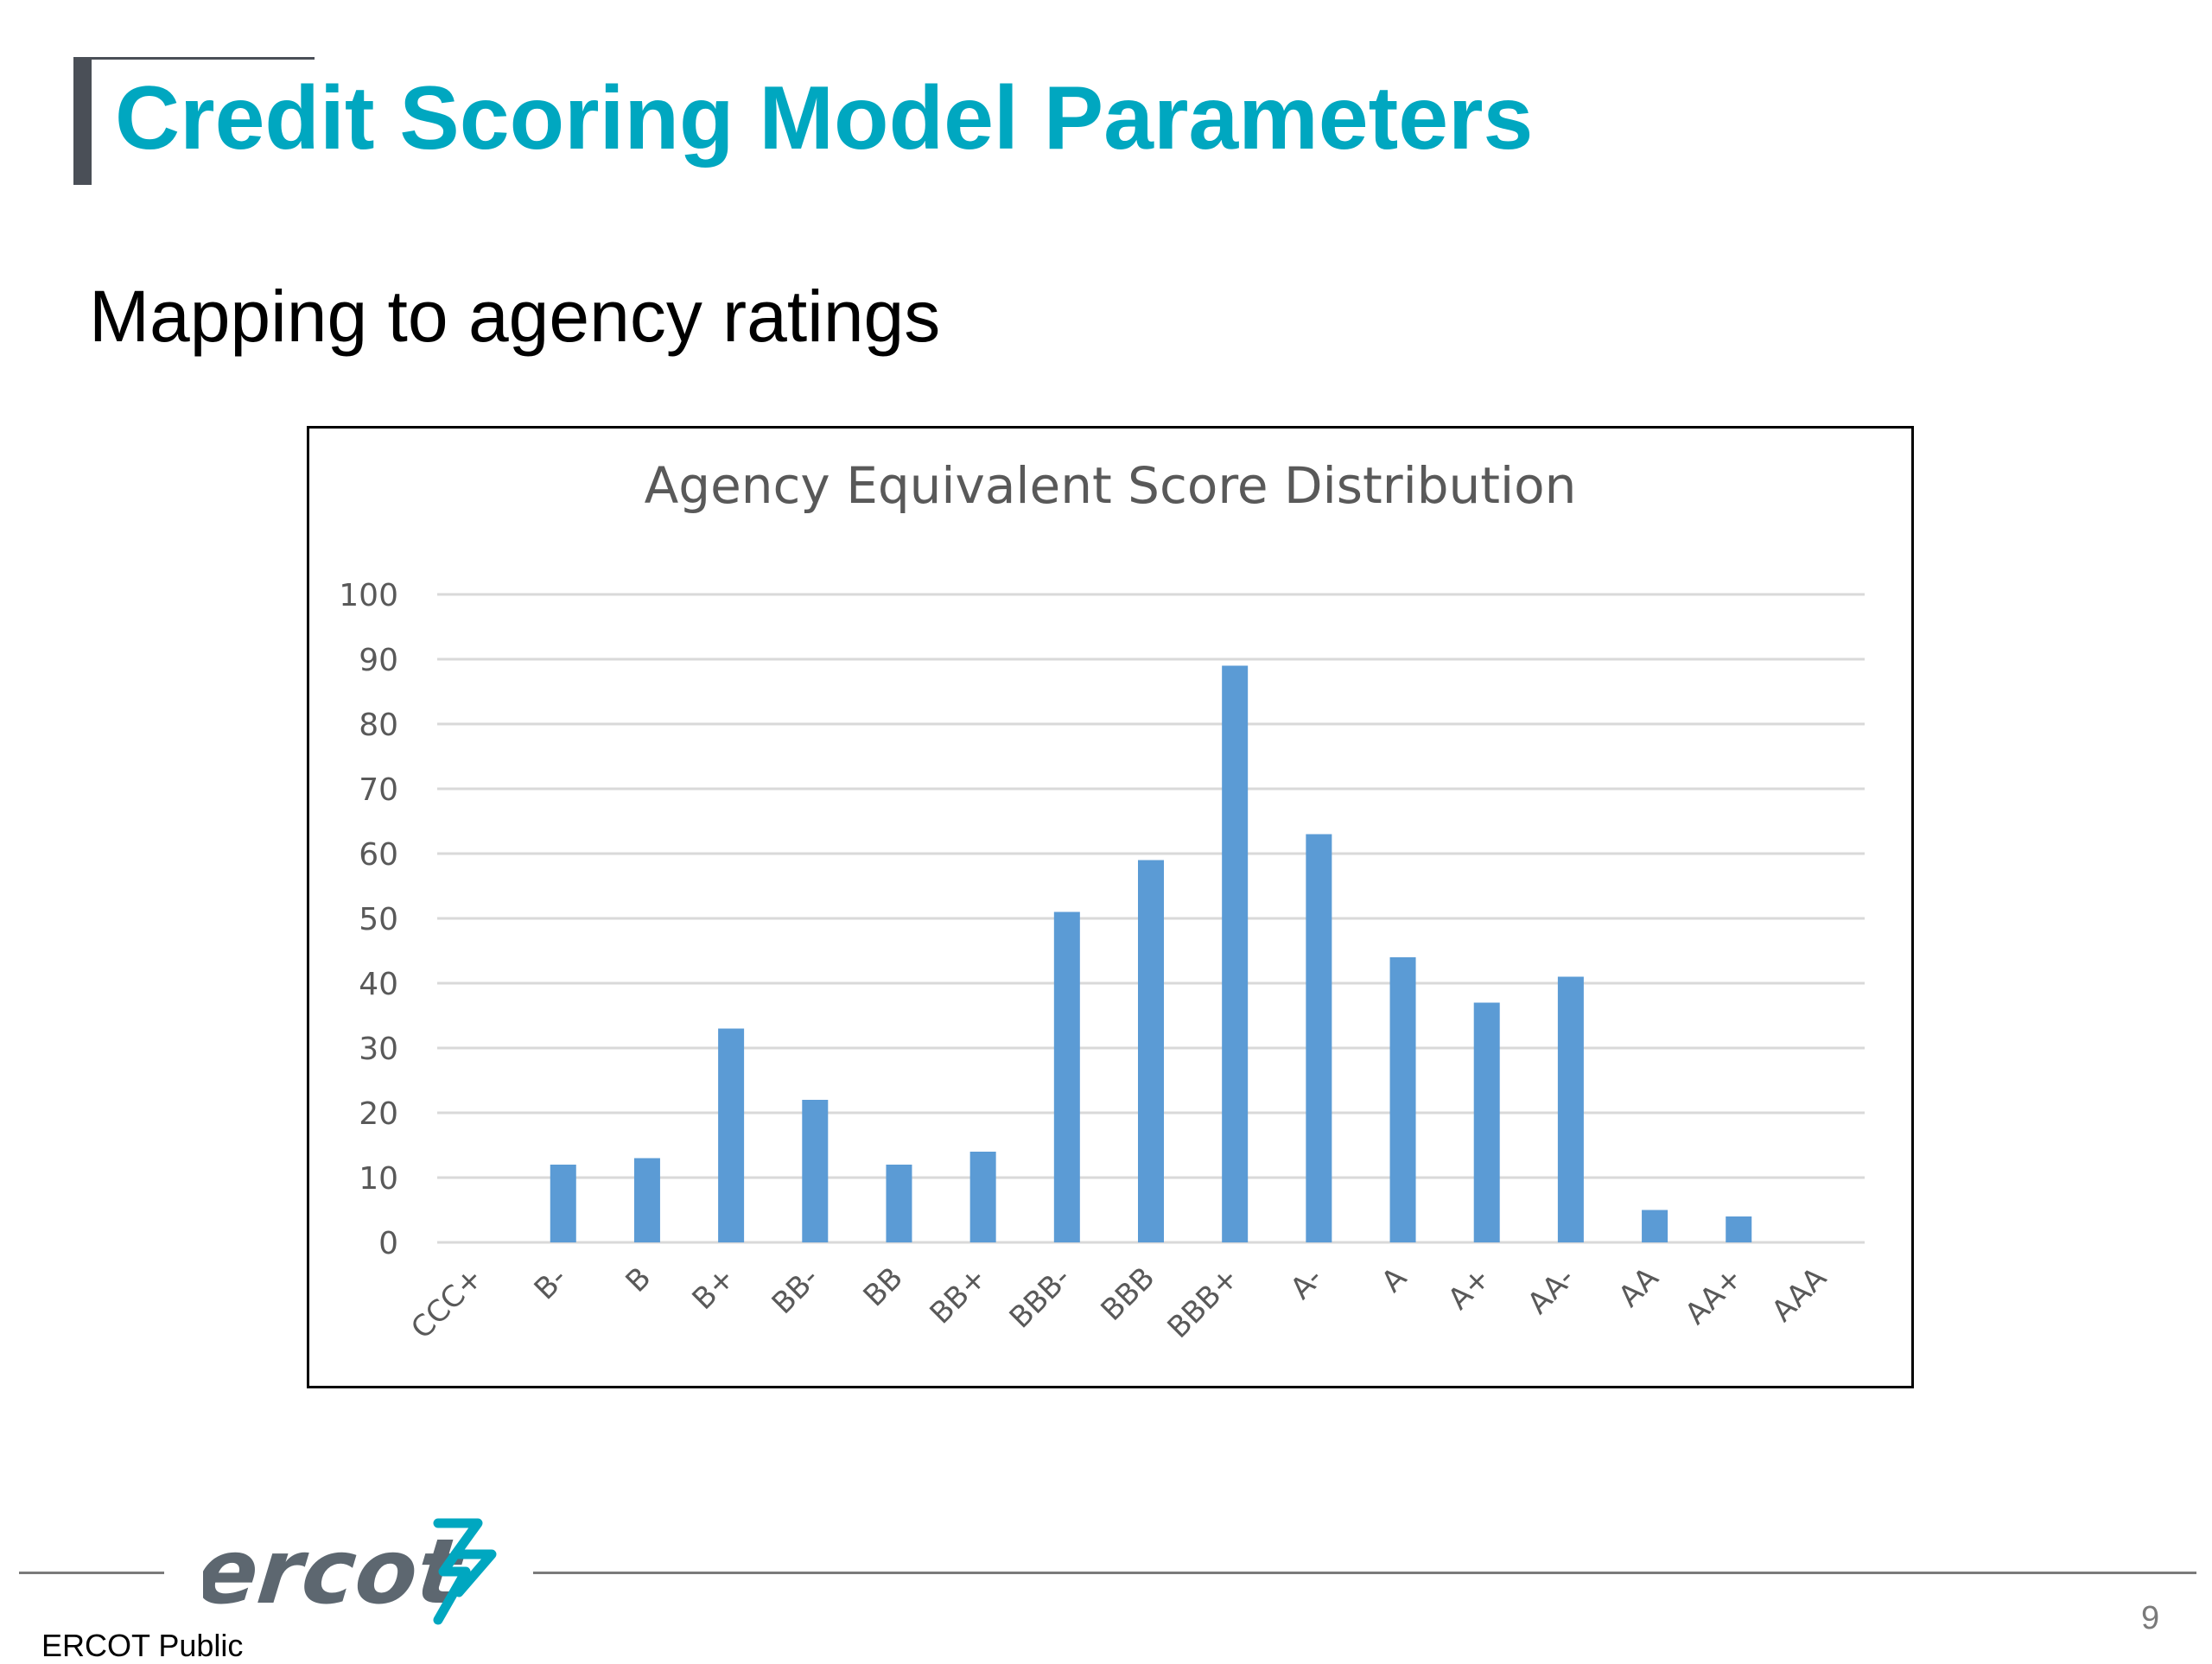 This screenshot has height=1664, width=2212. What do you see at coordinates (1066, 1076) in the screenshot?
I see `bar-bbb-minus` at bounding box center [1066, 1076].